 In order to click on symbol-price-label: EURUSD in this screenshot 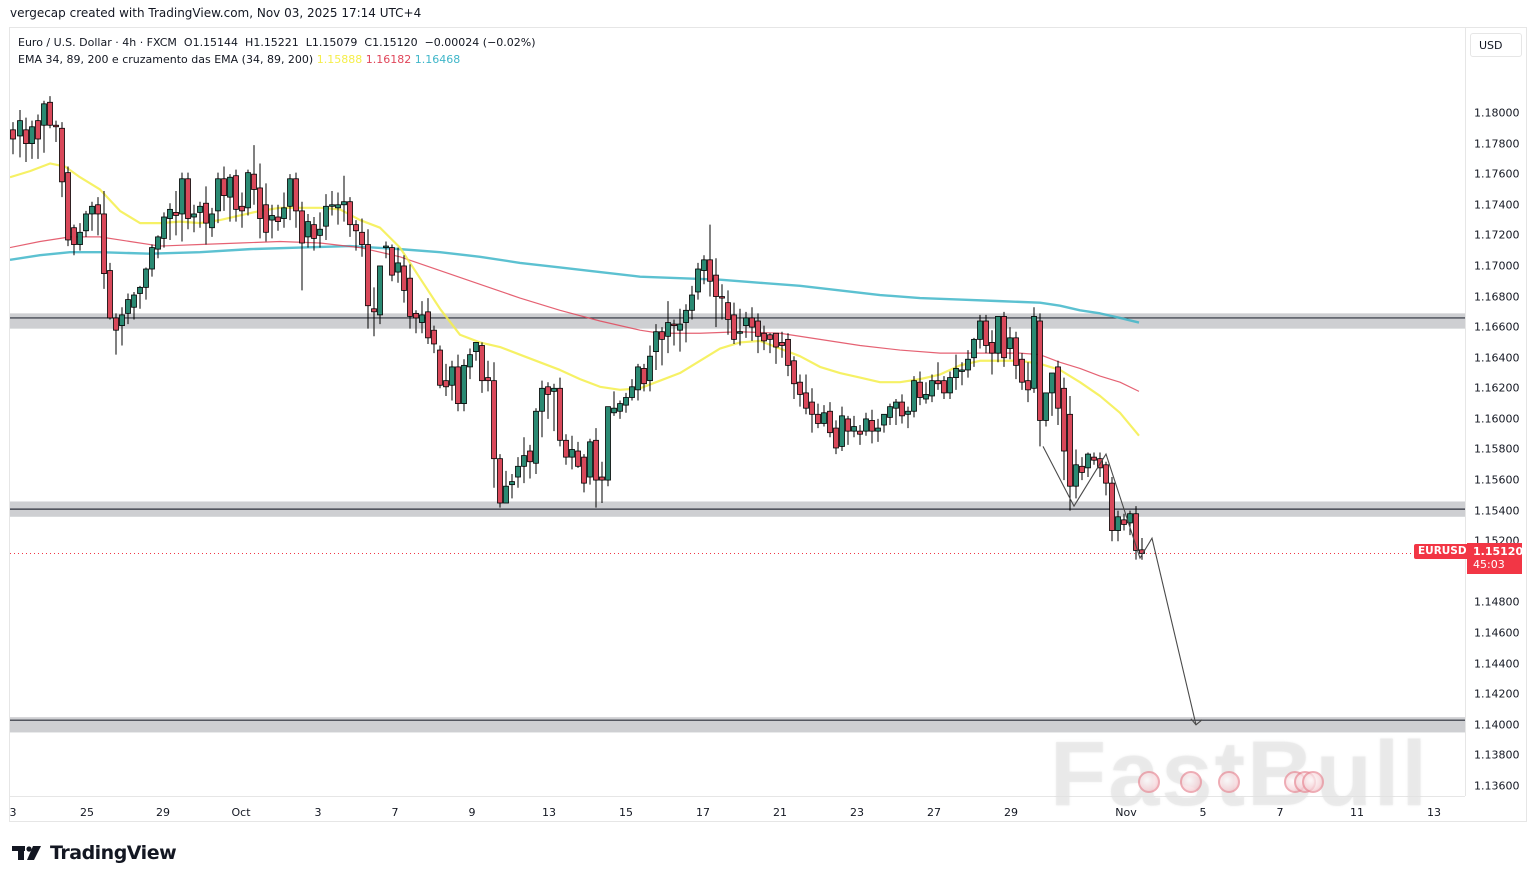, I will do `click(1442, 551)`.